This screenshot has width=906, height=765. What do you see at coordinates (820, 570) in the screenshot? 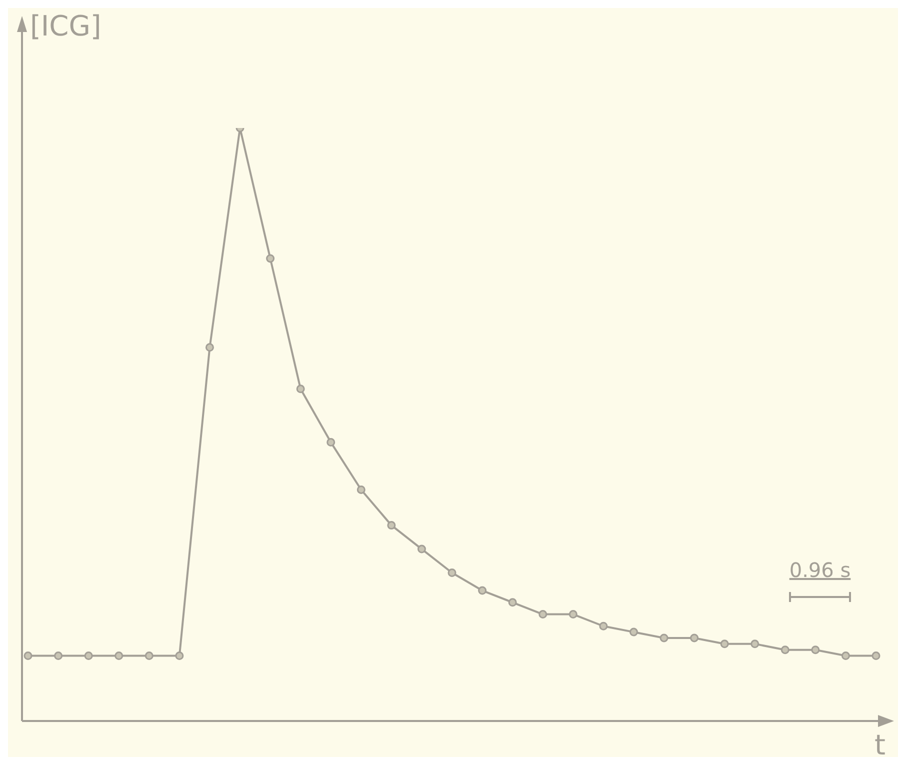
I see `annotation: 0.96 s` at bounding box center [820, 570].